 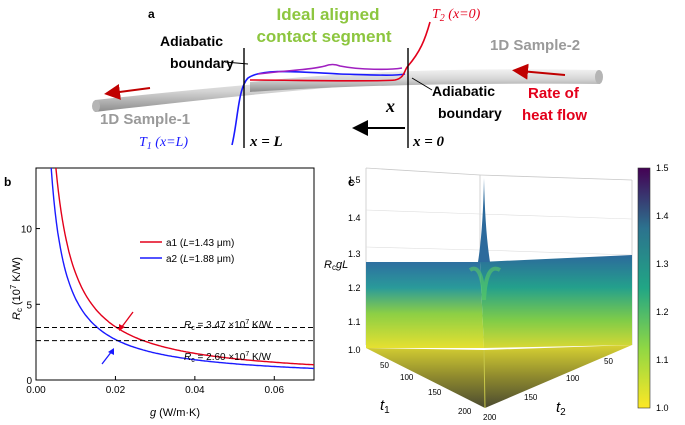 What do you see at coordinates (425, 305) in the screenshot?
I see `surface-left-wall` at bounding box center [425, 305].